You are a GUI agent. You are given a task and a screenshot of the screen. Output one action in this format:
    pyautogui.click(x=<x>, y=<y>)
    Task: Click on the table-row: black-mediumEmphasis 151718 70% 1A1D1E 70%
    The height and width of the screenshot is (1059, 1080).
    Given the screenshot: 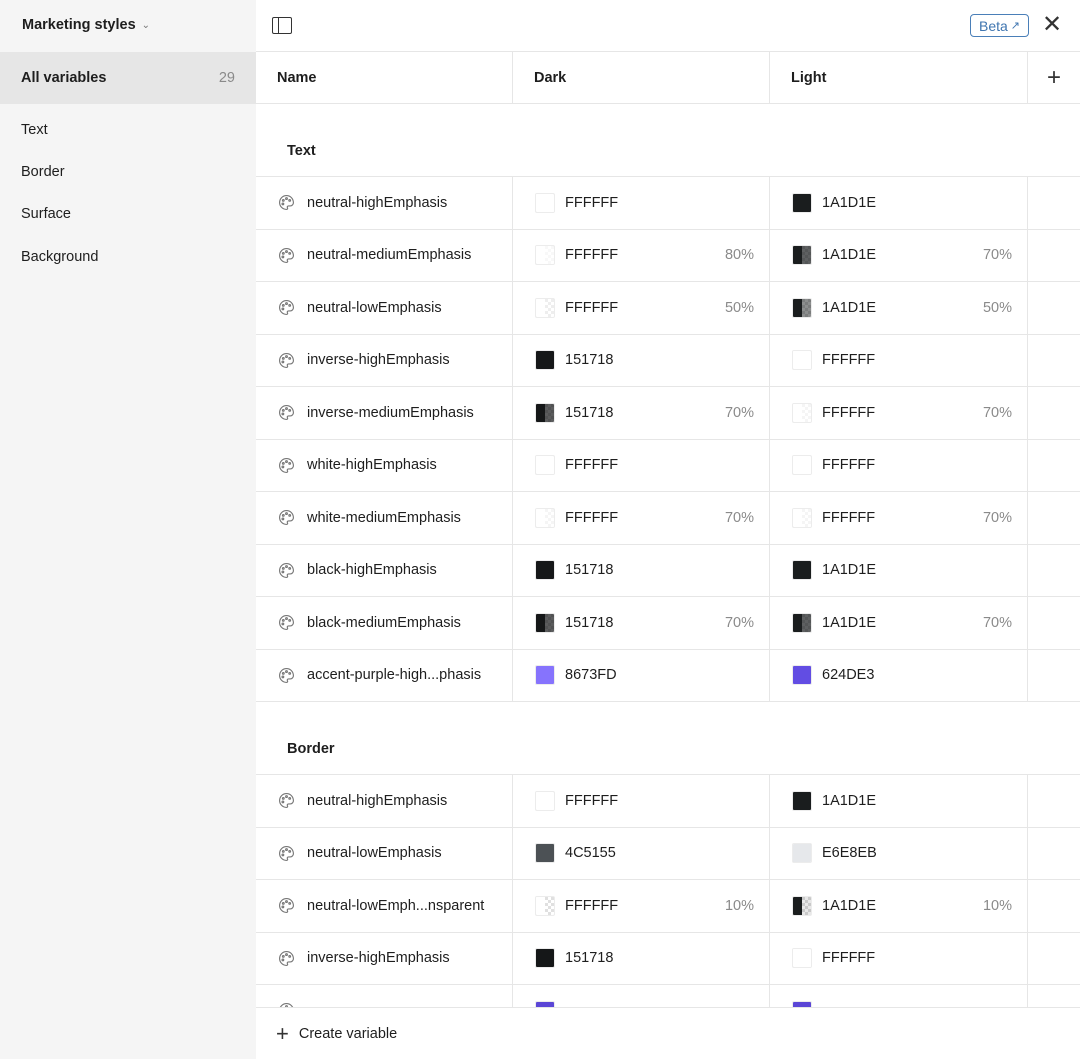 What is the action you would take?
    pyautogui.click(x=668, y=623)
    